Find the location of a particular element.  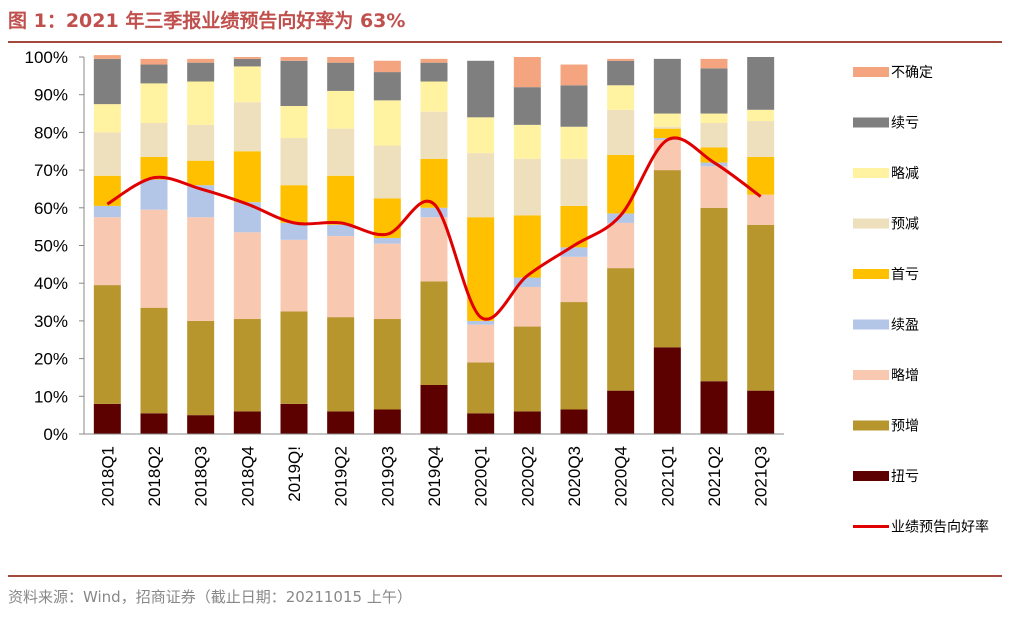

y-tick-label: 60% is located at coordinates (51, 208).